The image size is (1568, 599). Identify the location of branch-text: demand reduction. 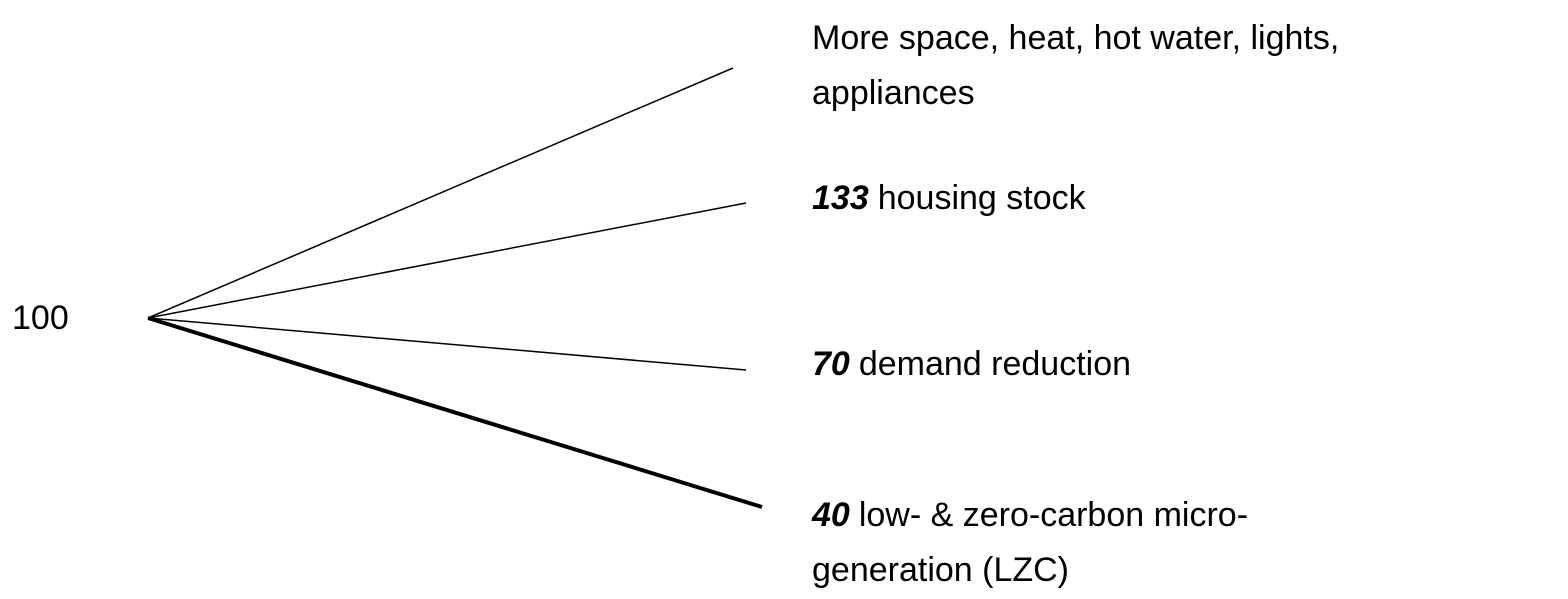
(995, 364).